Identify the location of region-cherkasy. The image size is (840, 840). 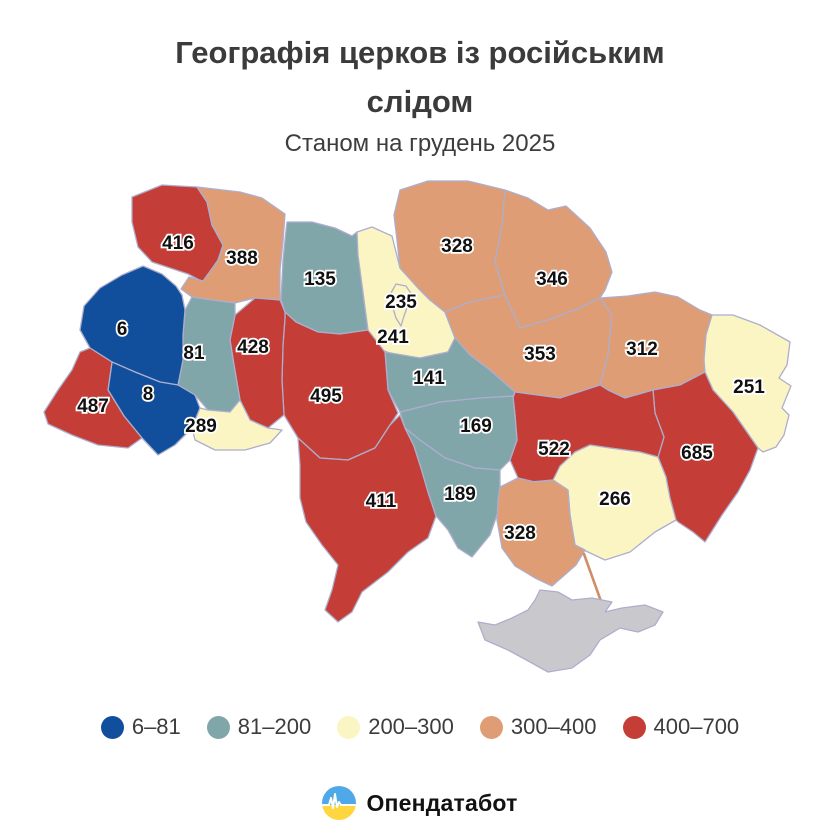
(450, 375).